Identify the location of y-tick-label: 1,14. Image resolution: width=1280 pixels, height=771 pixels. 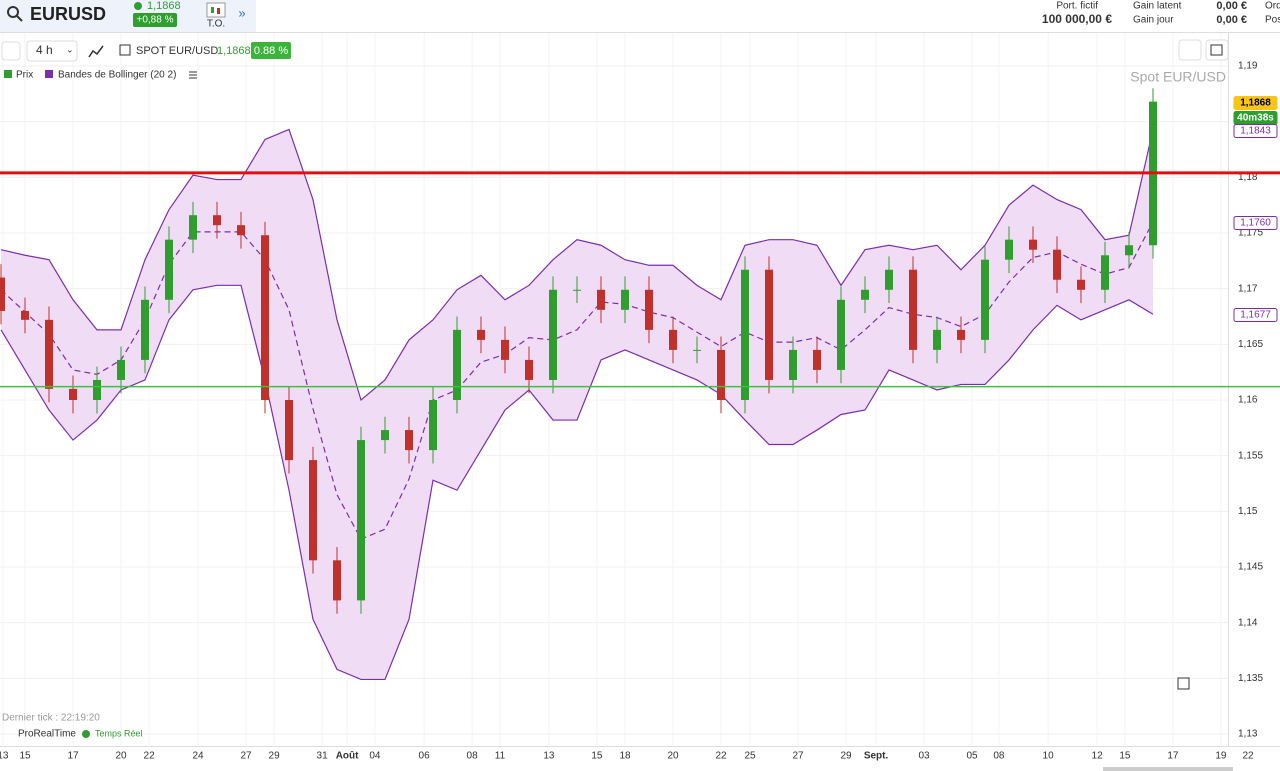
(1248, 622).